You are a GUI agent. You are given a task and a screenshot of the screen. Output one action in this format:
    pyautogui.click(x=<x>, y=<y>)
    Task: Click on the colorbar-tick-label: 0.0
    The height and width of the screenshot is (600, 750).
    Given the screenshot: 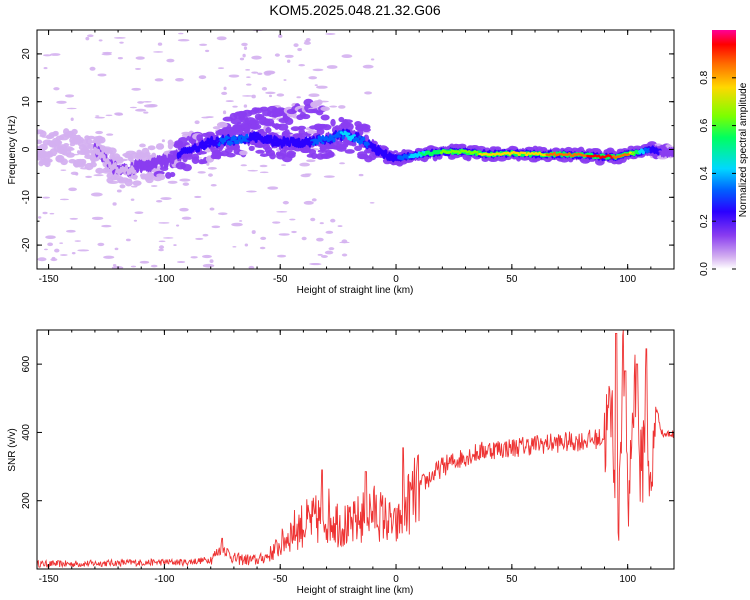 What is the action you would take?
    pyautogui.click(x=704, y=269)
    